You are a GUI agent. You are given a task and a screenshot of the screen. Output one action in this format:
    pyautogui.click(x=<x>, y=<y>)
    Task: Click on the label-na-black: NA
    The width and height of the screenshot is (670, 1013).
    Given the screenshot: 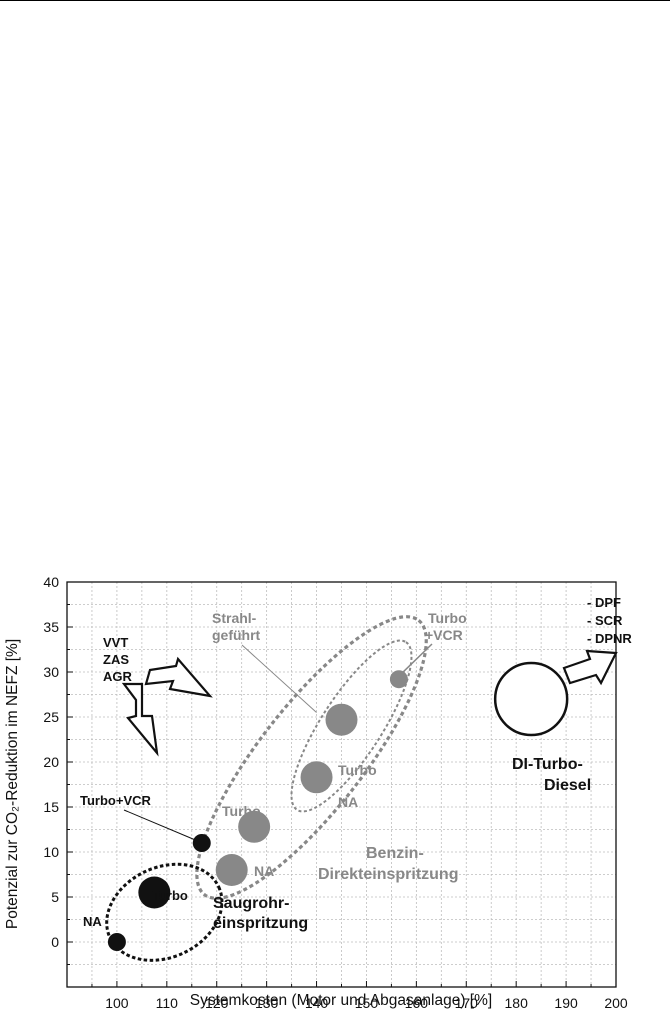 What is the action you would take?
    pyautogui.click(x=92, y=921)
    